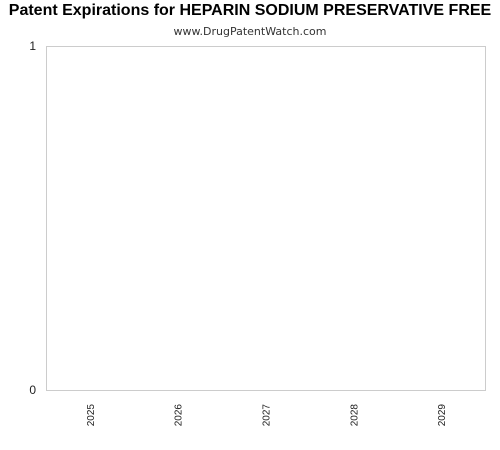  Describe the element at coordinates (354, 415) in the screenshot. I see `x-tick-label: 2028` at that location.